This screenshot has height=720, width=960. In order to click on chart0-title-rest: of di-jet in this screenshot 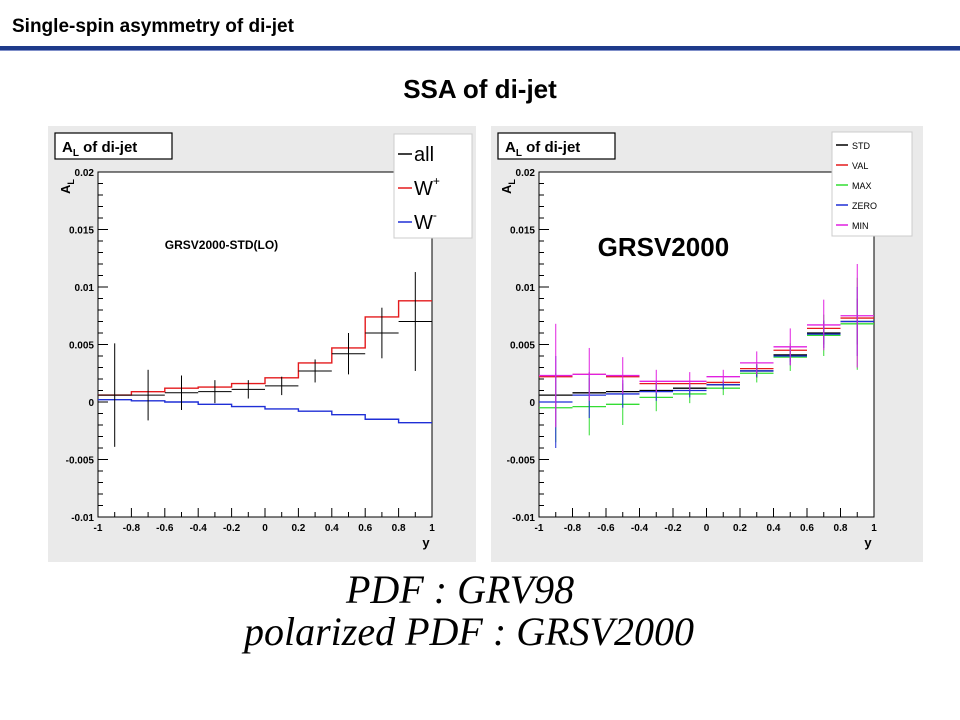, I will do `click(108, 147)`.